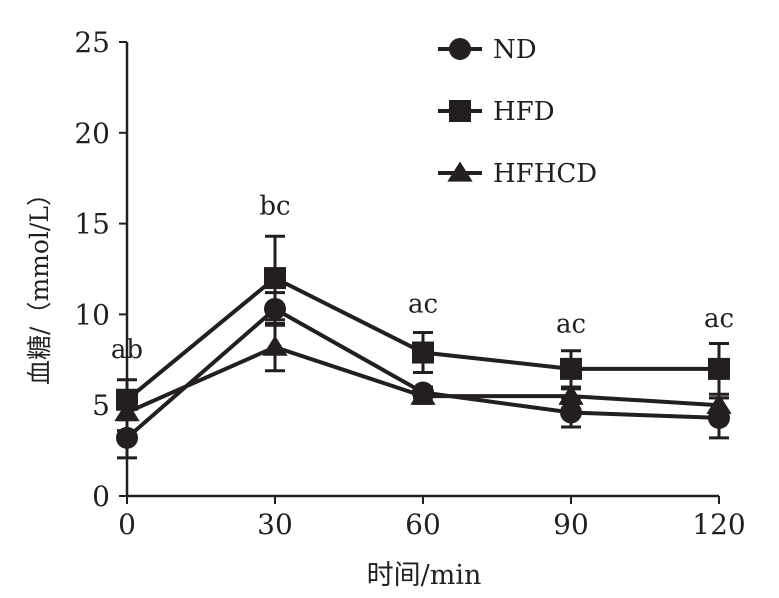 This screenshot has width=779, height=598. What do you see at coordinates (545, 174) in the screenshot?
I see `legend-label-hfhcd: HFHCD` at bounding box center [545, 174].